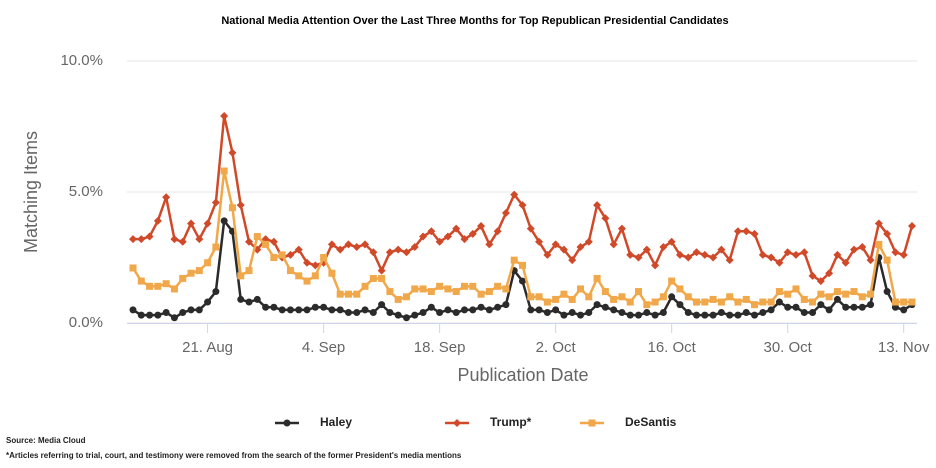  Describe the element at coordinates (592, 423) in the screenshot. I see `legend-symbol` at that location.